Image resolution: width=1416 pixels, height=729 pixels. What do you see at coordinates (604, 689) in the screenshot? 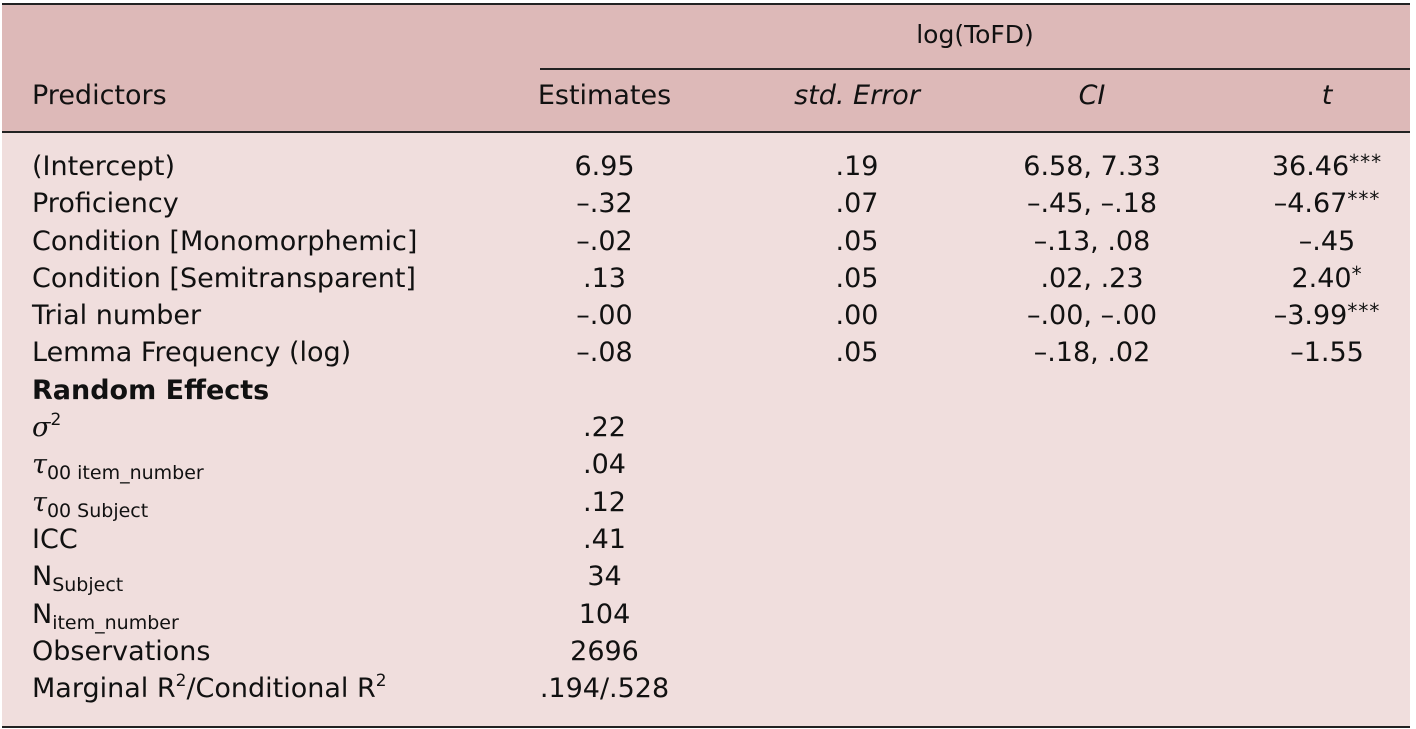
I see `r2-value: .194/.528` at bounding box center [604, 689].